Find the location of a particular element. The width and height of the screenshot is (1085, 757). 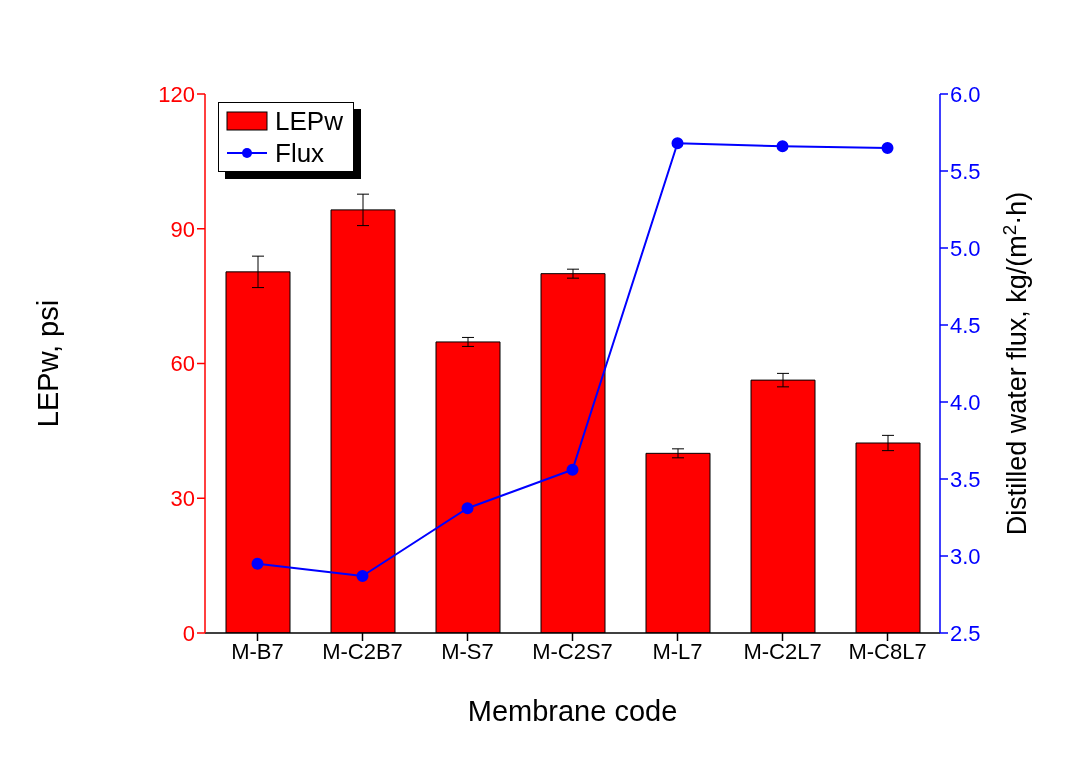

y-axis-title: LEPw, psi is located at coordinates (48, 363).